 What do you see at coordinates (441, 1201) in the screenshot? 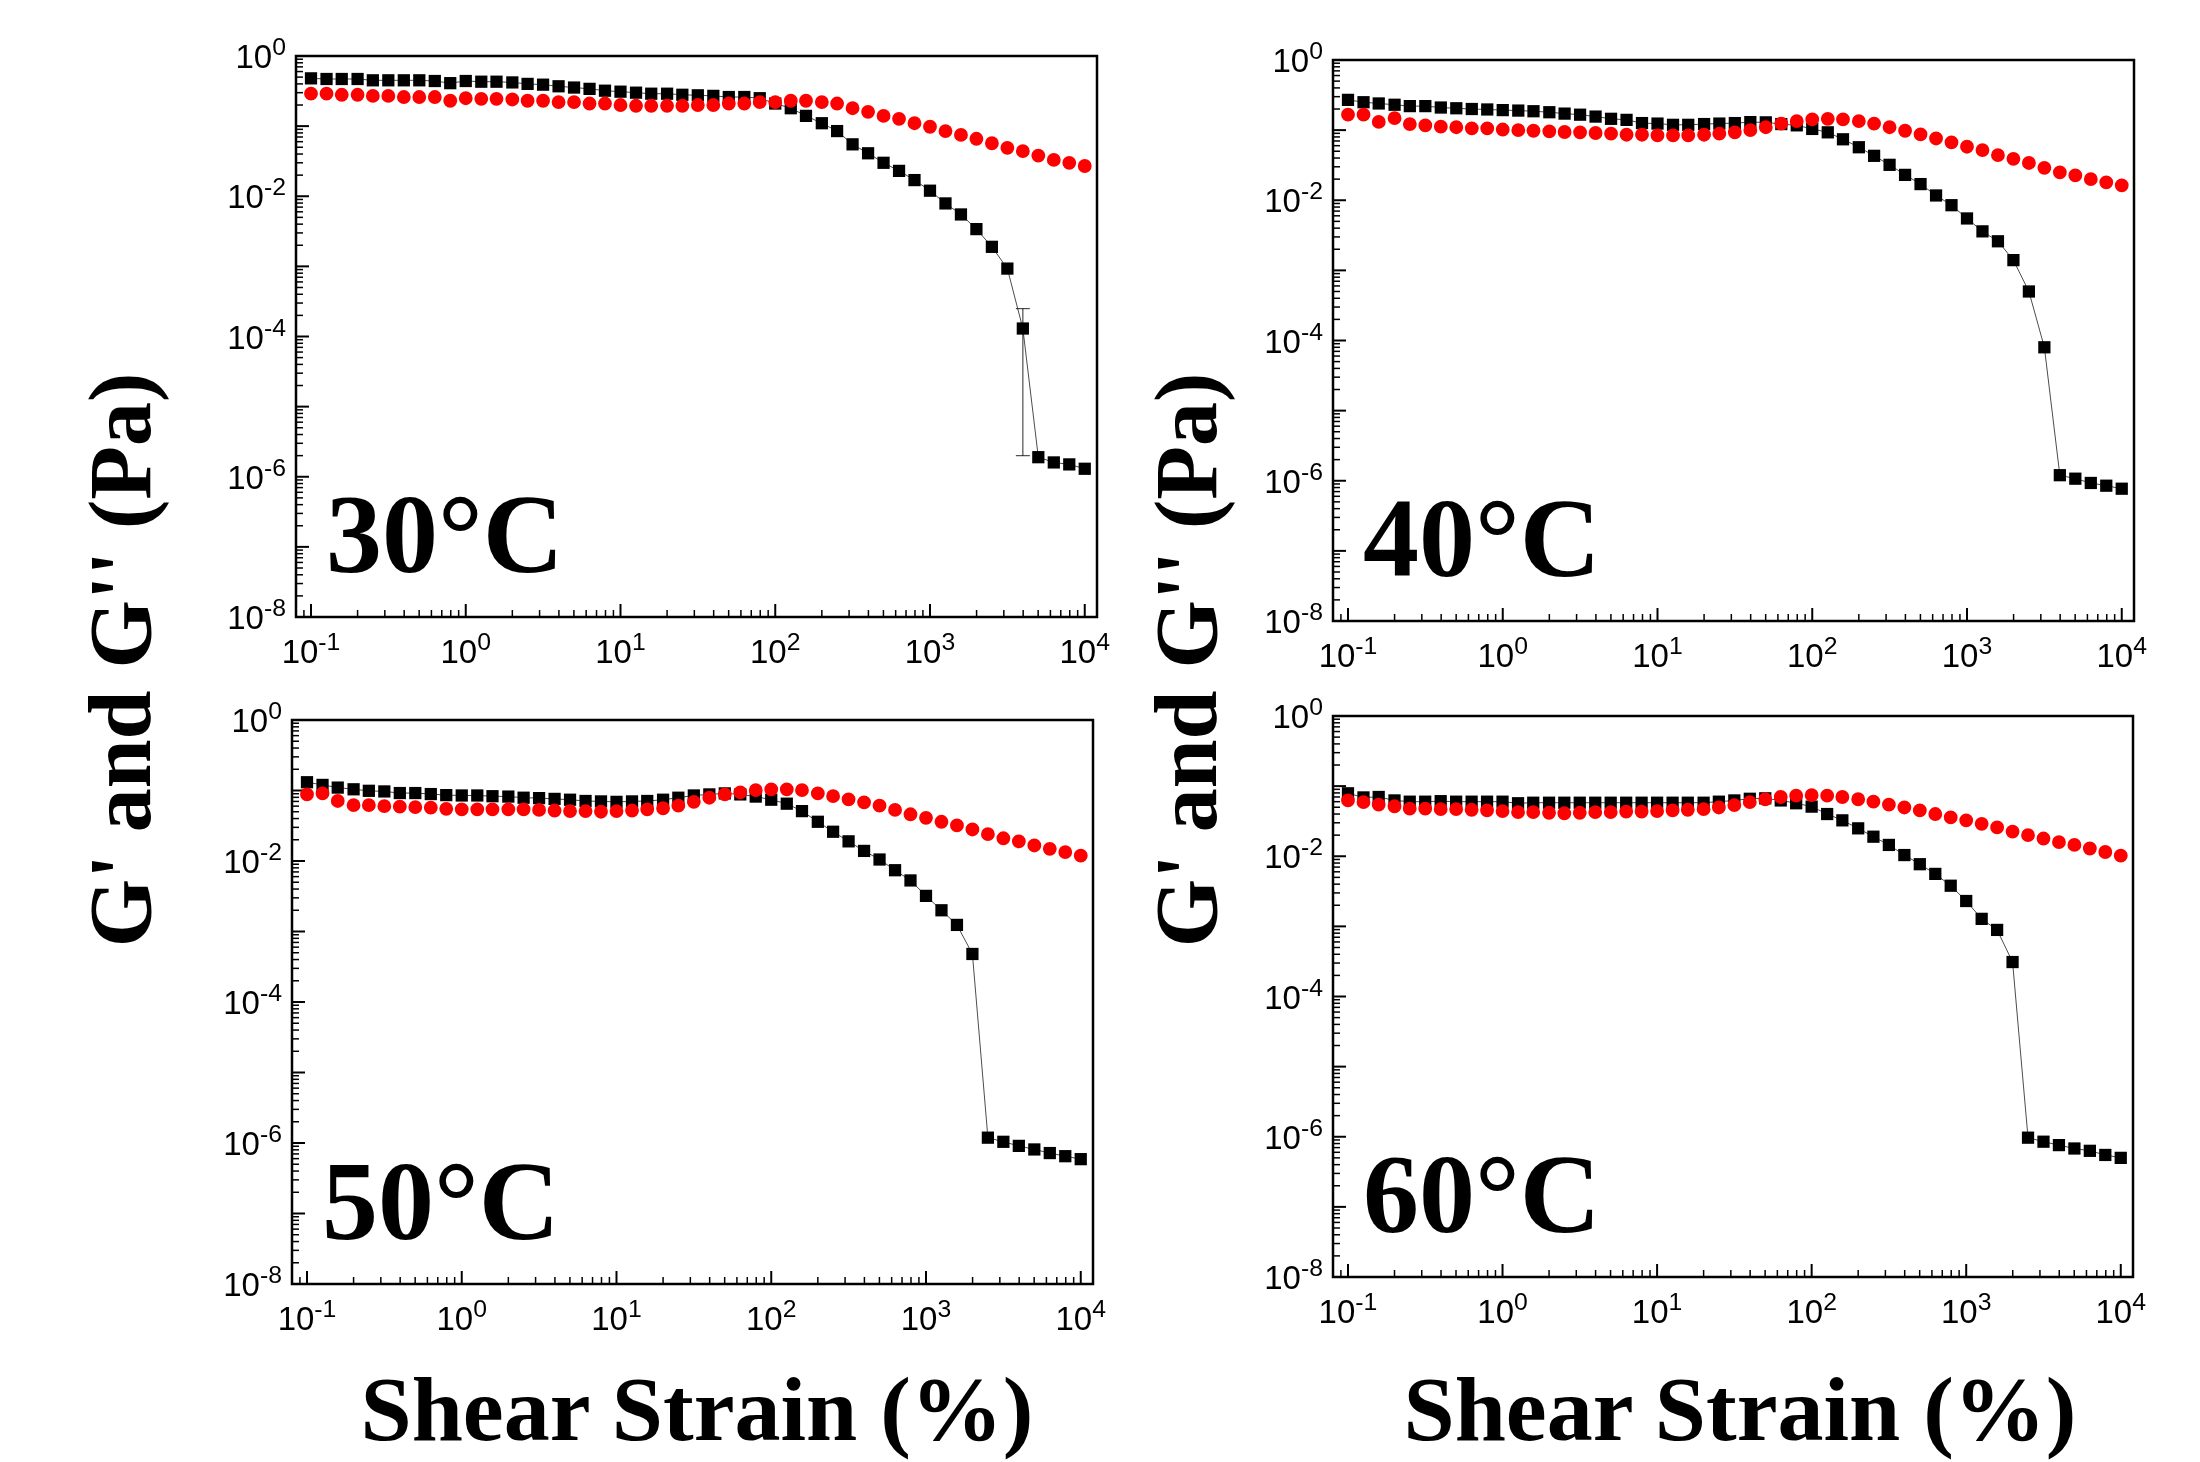
I see `annotation: 50°C` at bounding box center [441, 1201].